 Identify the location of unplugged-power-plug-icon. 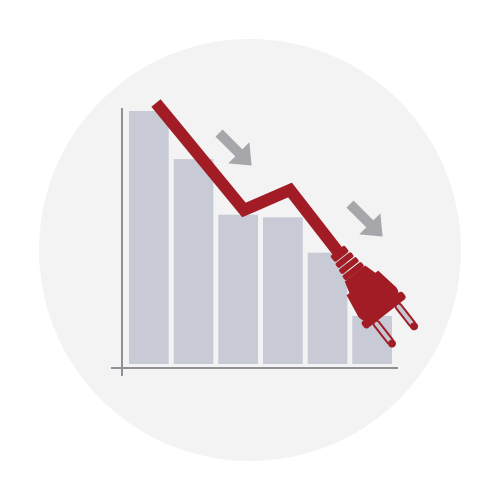
(374, 296).